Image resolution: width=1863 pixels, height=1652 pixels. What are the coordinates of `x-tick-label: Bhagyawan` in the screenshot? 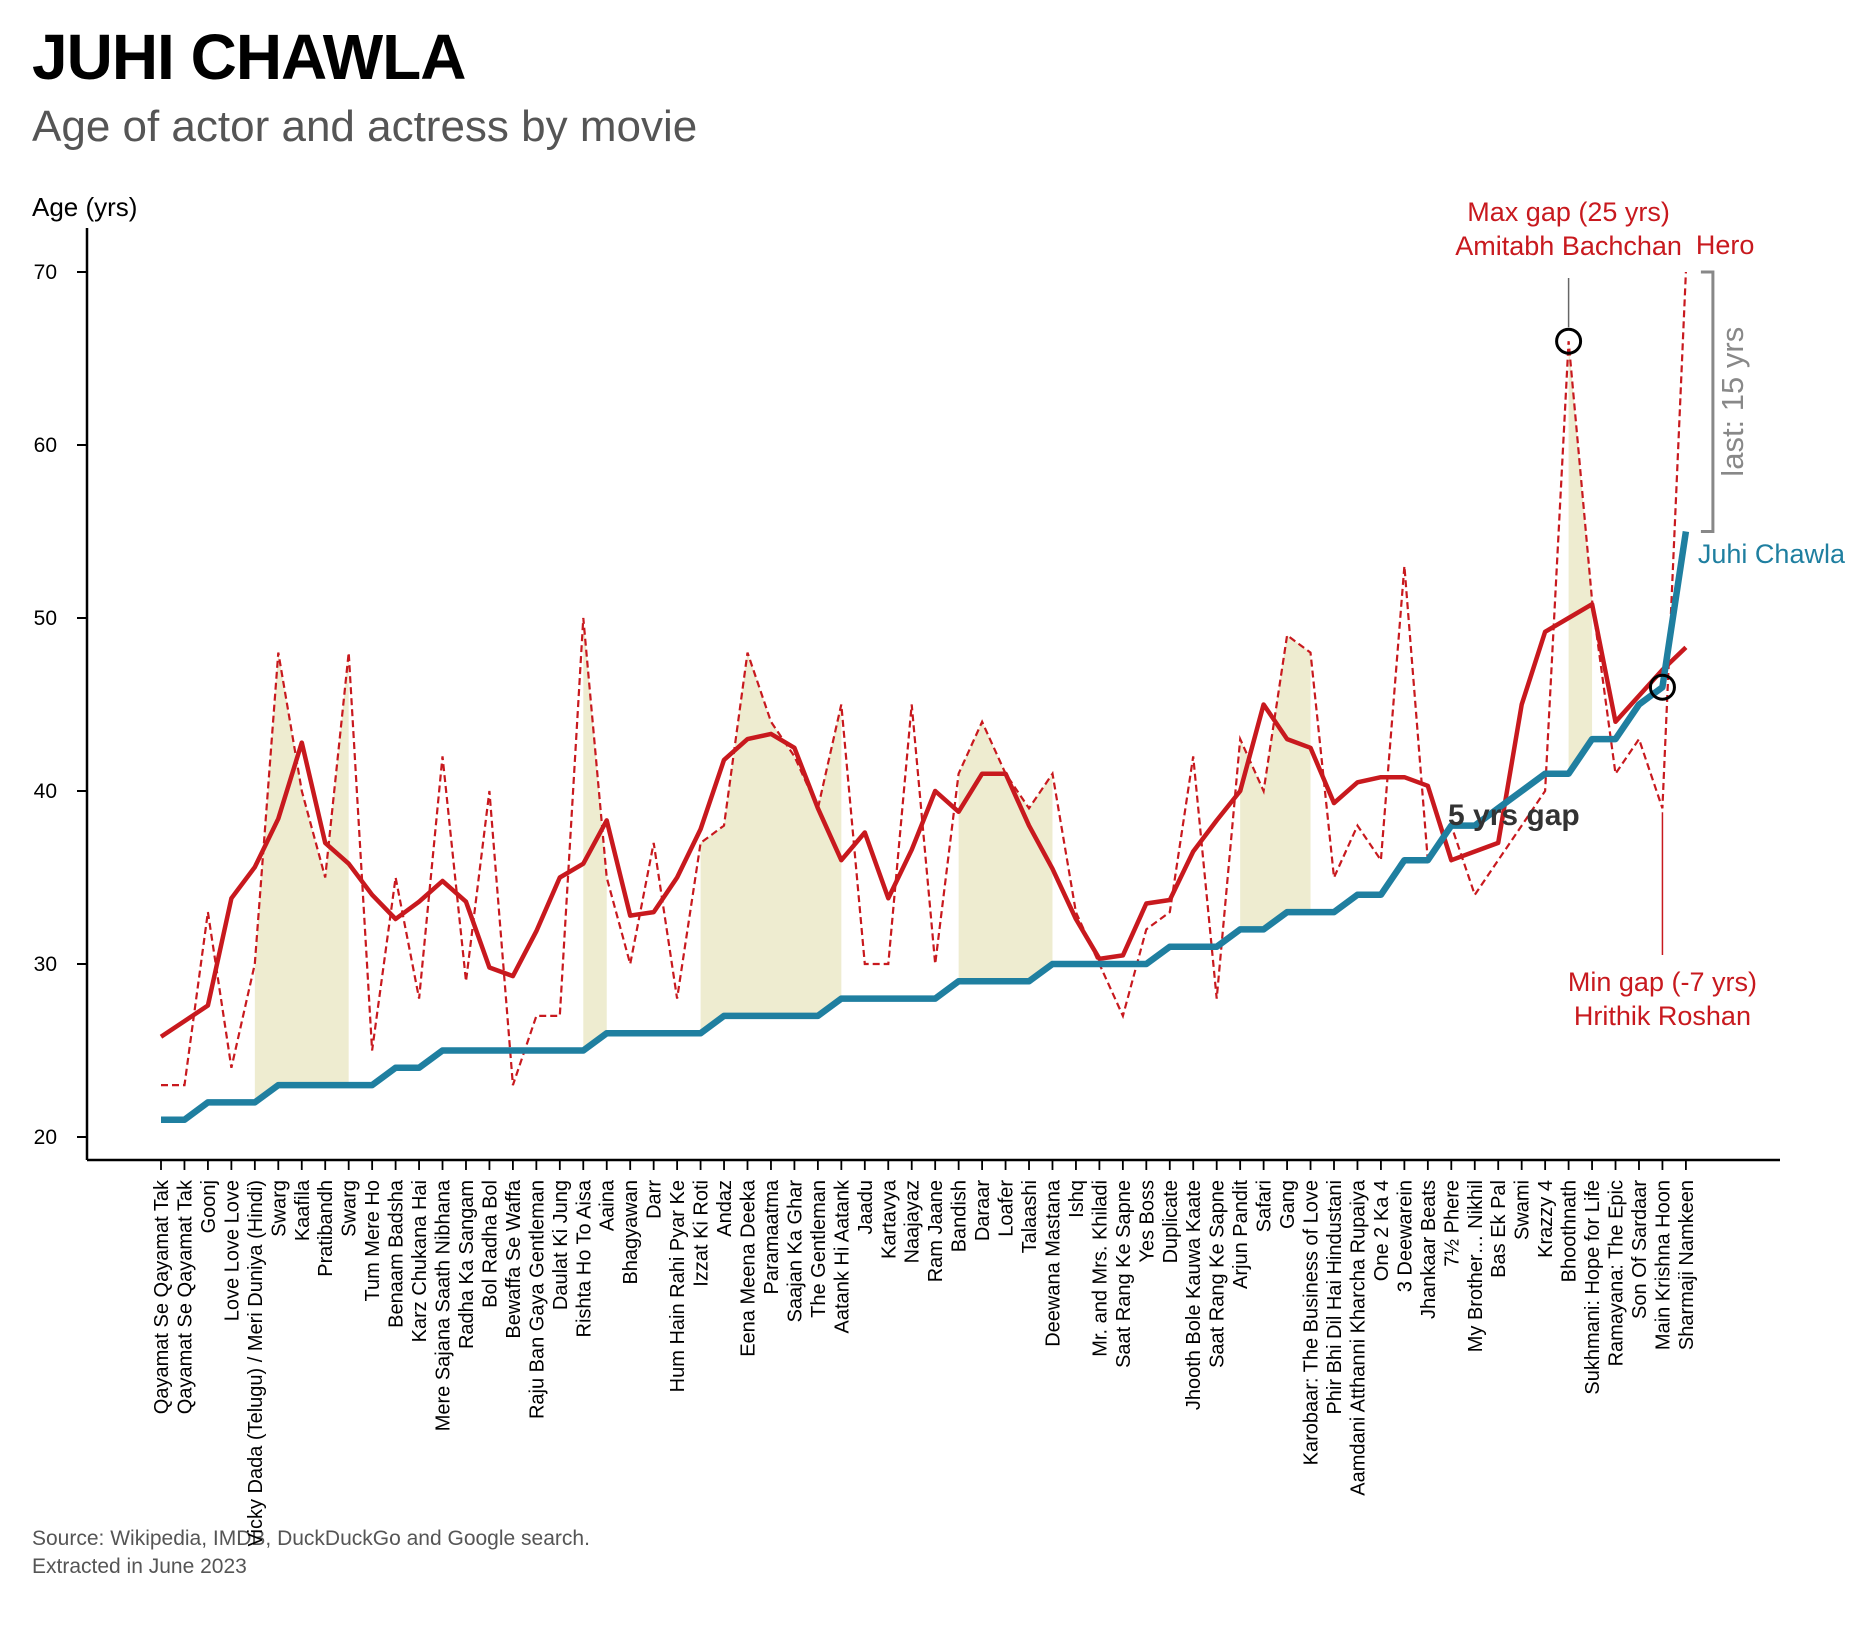 It's located at (631, 1232).